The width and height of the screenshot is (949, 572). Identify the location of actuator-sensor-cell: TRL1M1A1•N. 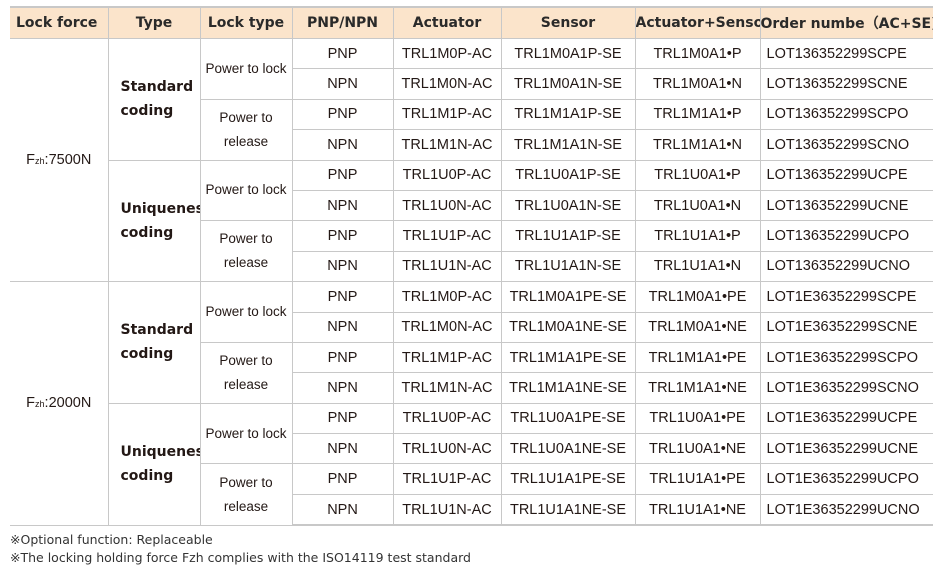
(697, 145).